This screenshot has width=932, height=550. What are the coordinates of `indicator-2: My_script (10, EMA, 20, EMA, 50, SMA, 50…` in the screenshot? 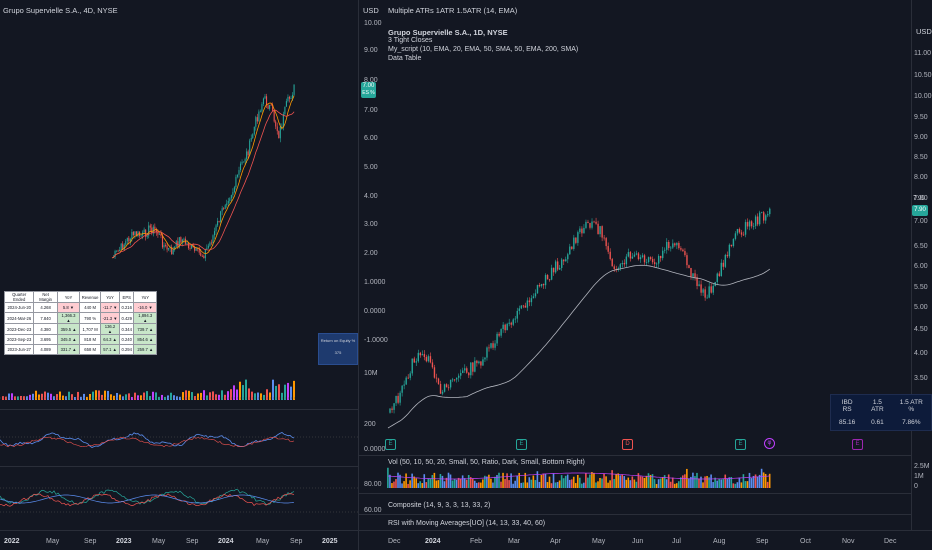 It's located at (483, 49).